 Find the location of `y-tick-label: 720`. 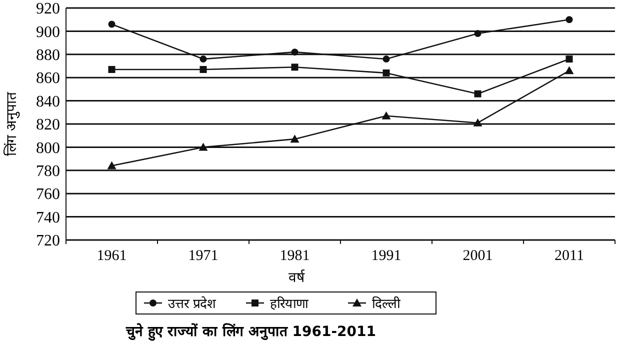

y-tick-label: 720 is located at coordinates (48, 241).